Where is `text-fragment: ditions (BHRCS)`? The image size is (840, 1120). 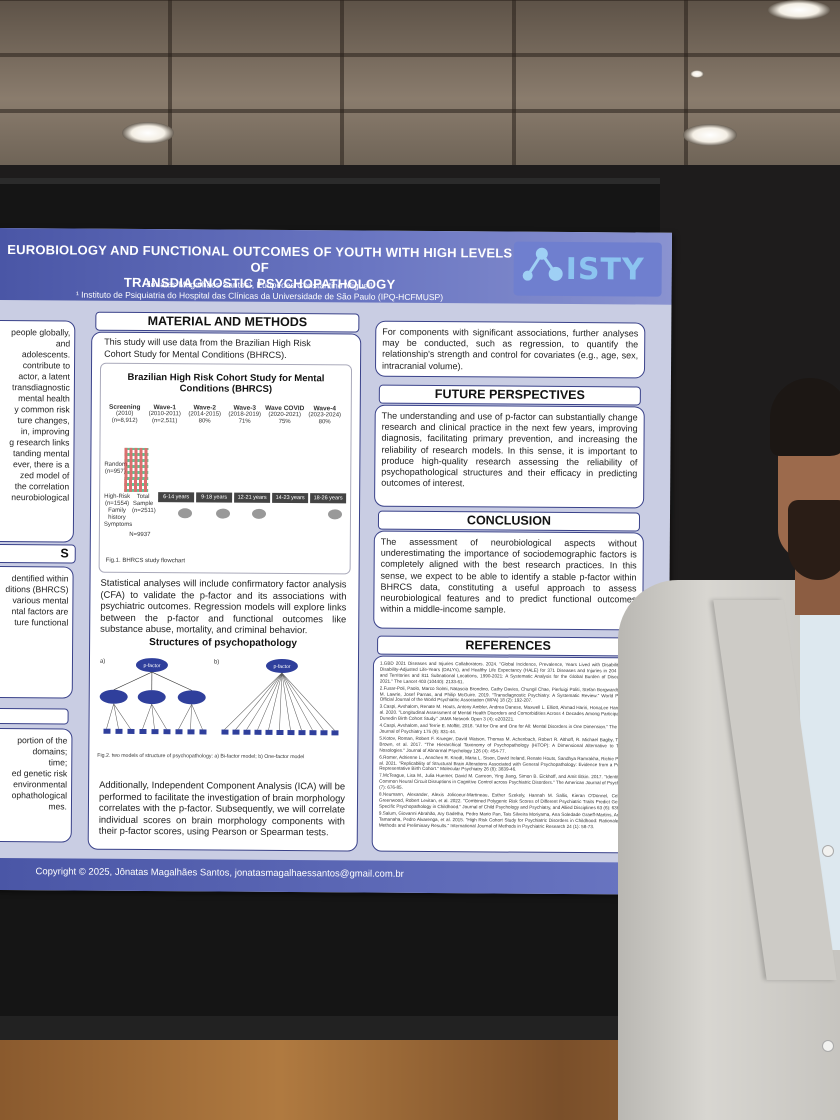 text-fragment: ditions (BHRCS) is located at coordinates (37, 589).